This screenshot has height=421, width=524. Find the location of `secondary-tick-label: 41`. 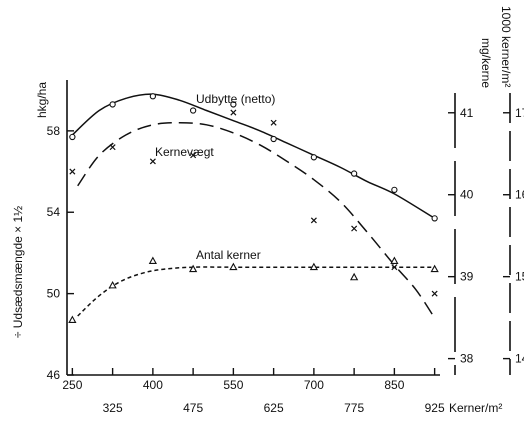

secondary-tick-label: 41 is located at coordinates (467, 113).